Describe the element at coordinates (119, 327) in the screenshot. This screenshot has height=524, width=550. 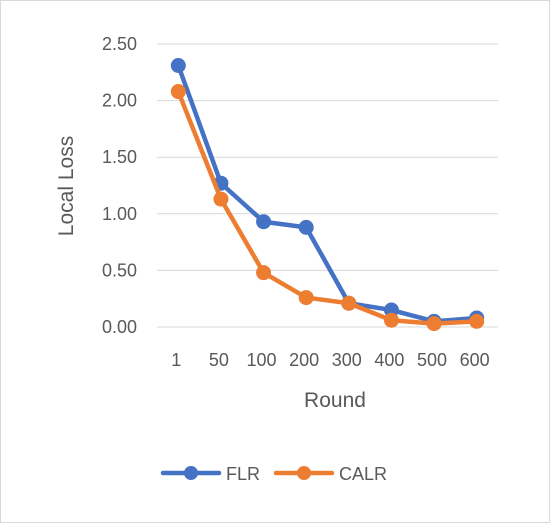
I see `y-tick-label: 0.00` at that location.